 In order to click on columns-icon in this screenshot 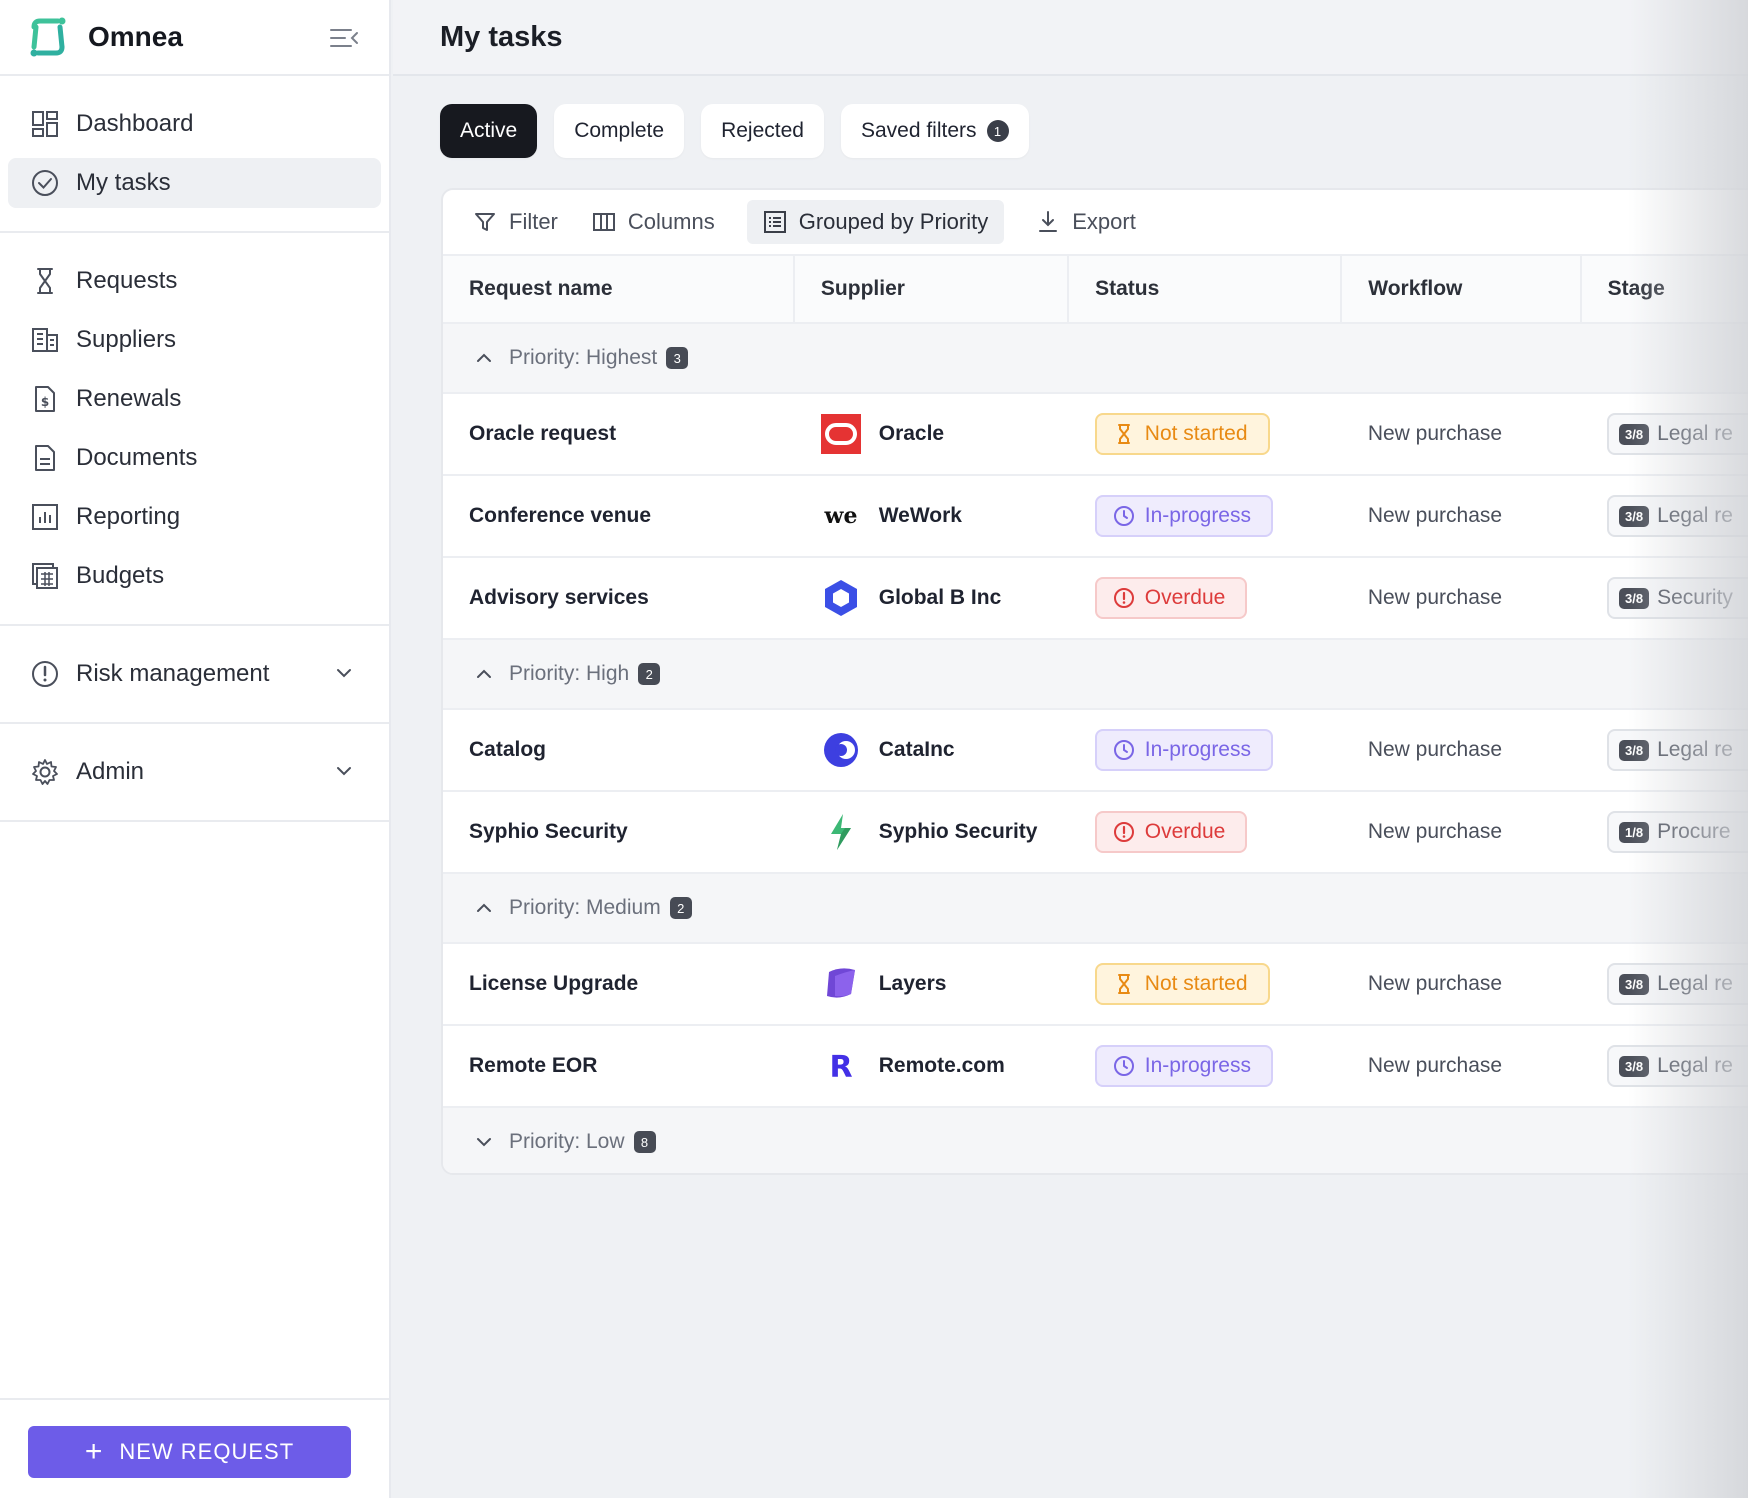, I will do `click(603, 222)`.